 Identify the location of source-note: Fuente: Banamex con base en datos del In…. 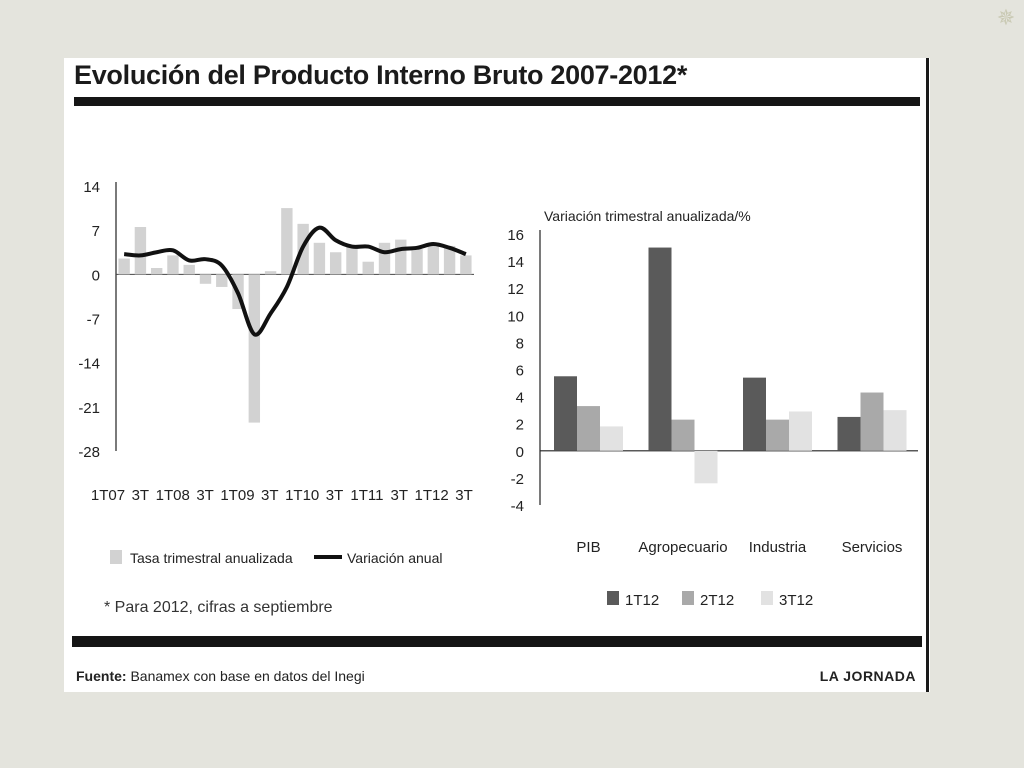
(220, 676).